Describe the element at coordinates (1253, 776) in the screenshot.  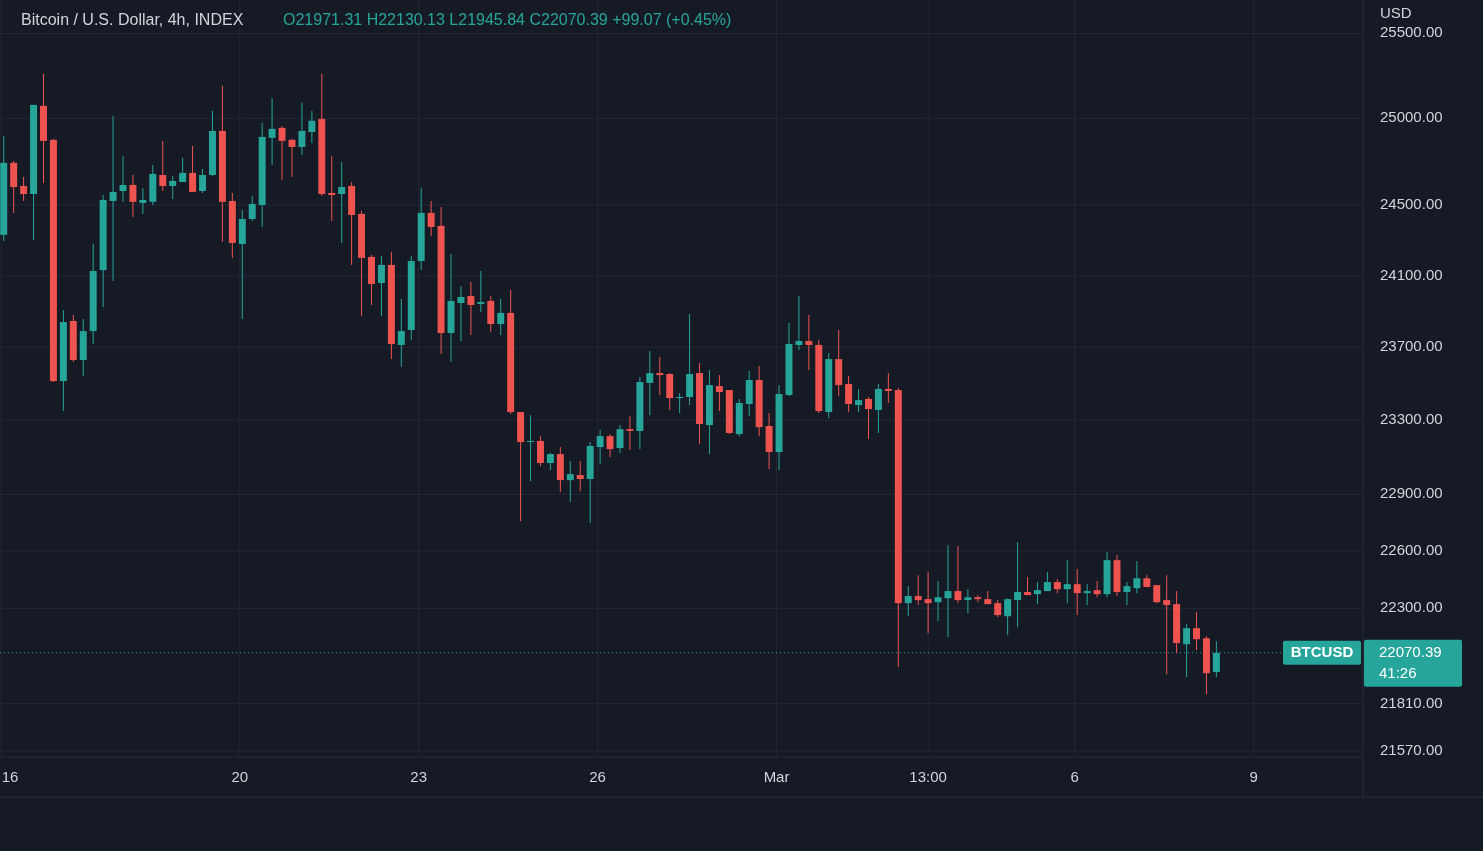
I see `x-tick-label: 9` at that location.